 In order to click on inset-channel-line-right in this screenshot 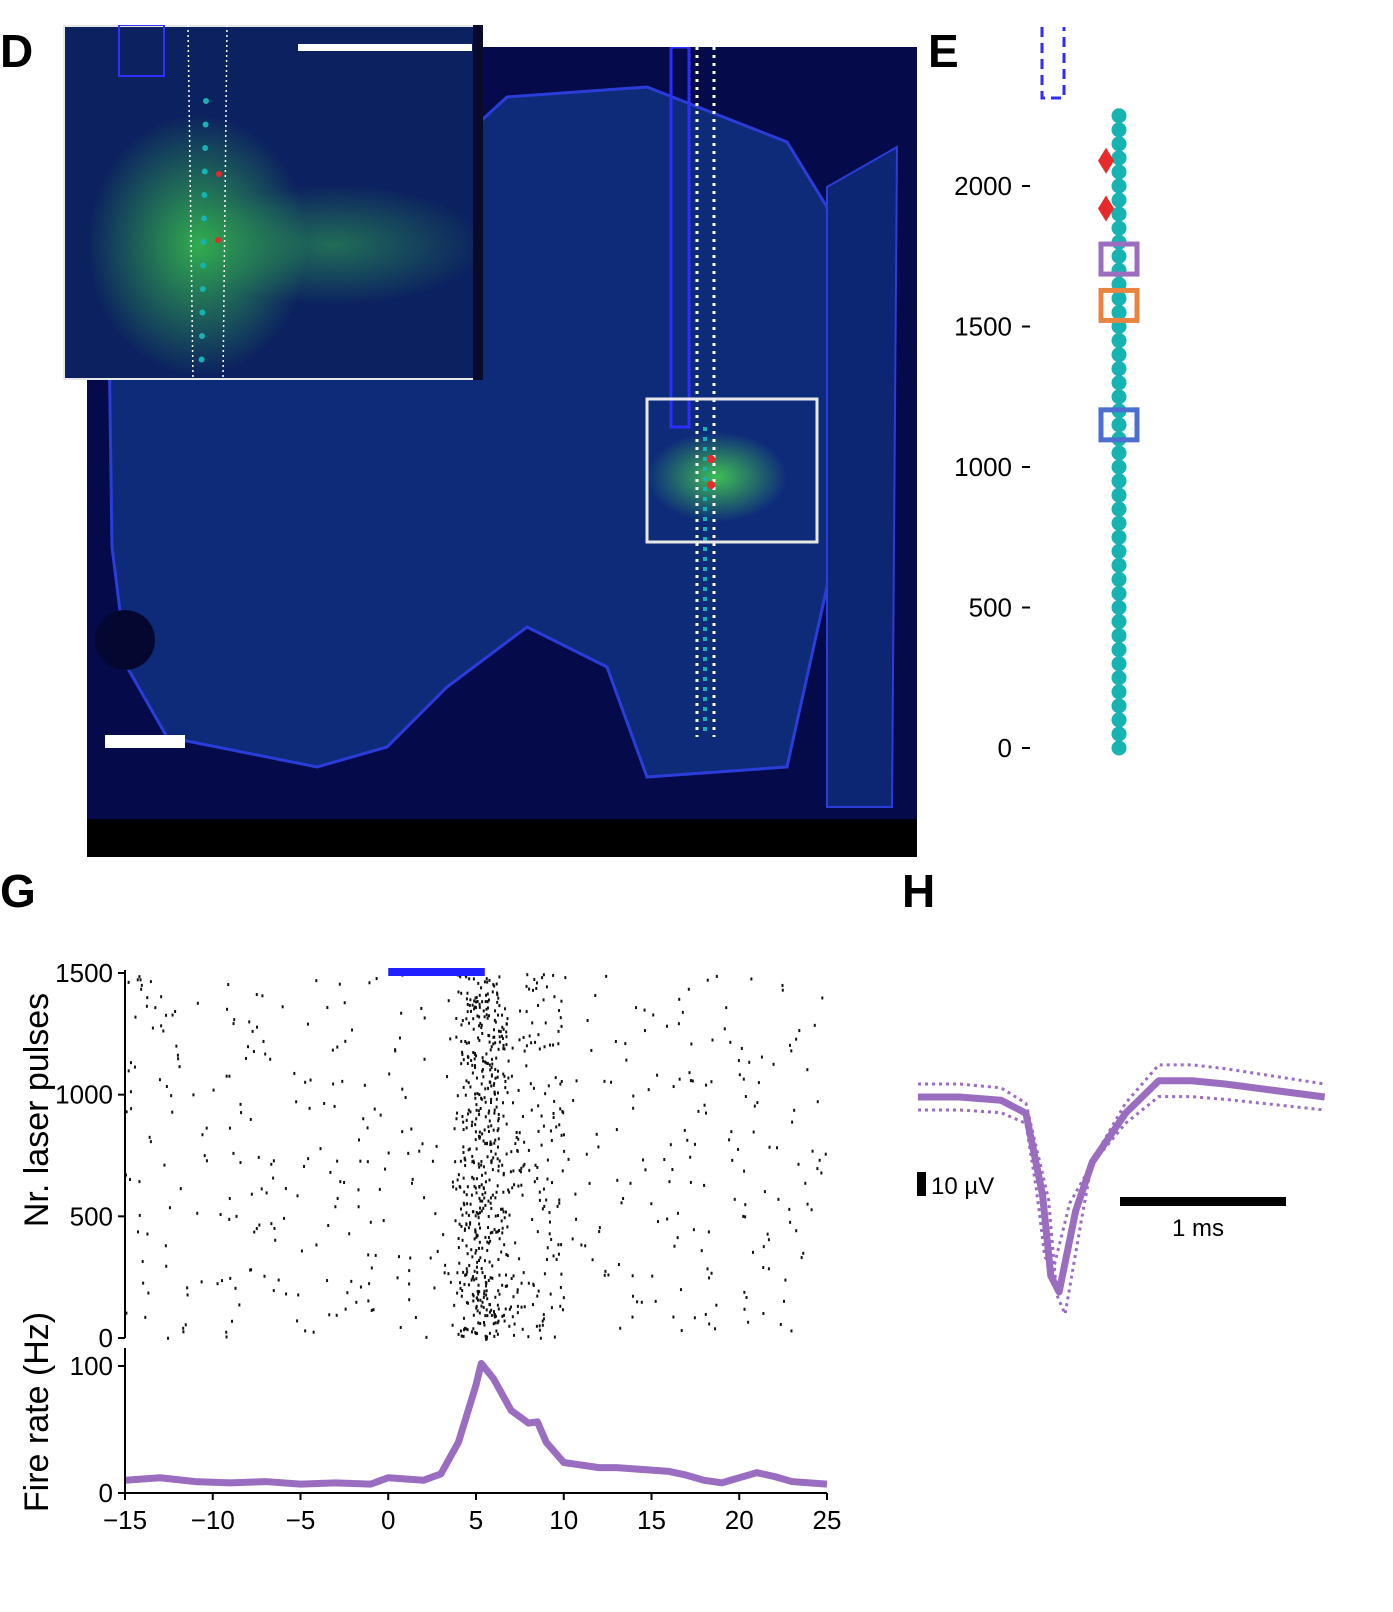, I will do `click(225, 202)`.